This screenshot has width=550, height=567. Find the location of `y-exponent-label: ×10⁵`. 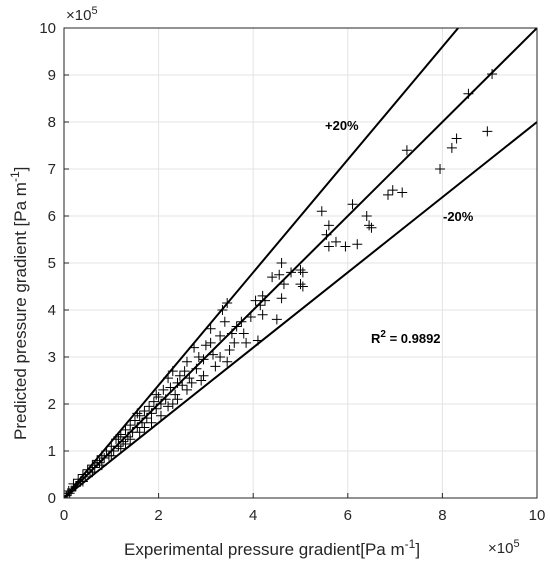

y-exponent-label: ×10⁵ is located at coordinates (82, 14).